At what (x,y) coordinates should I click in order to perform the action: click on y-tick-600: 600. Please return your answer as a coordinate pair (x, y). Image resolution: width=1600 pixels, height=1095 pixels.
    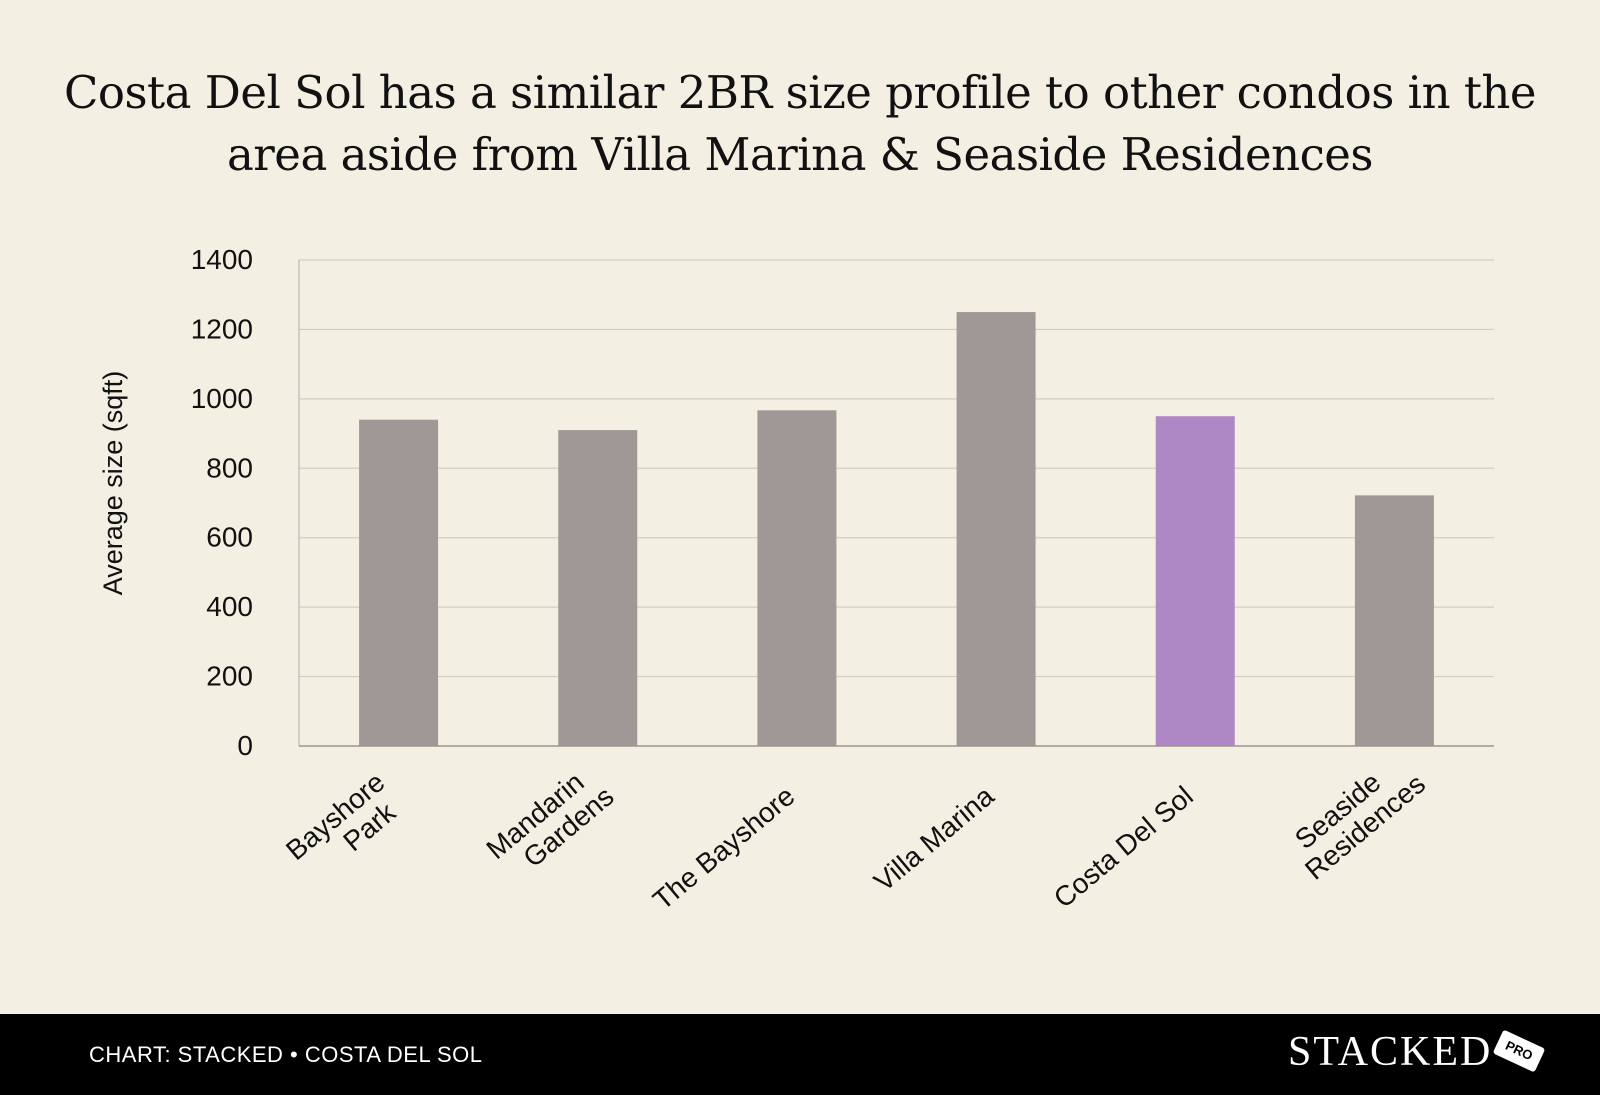
    Looking at the image, I should click on (229, 537).